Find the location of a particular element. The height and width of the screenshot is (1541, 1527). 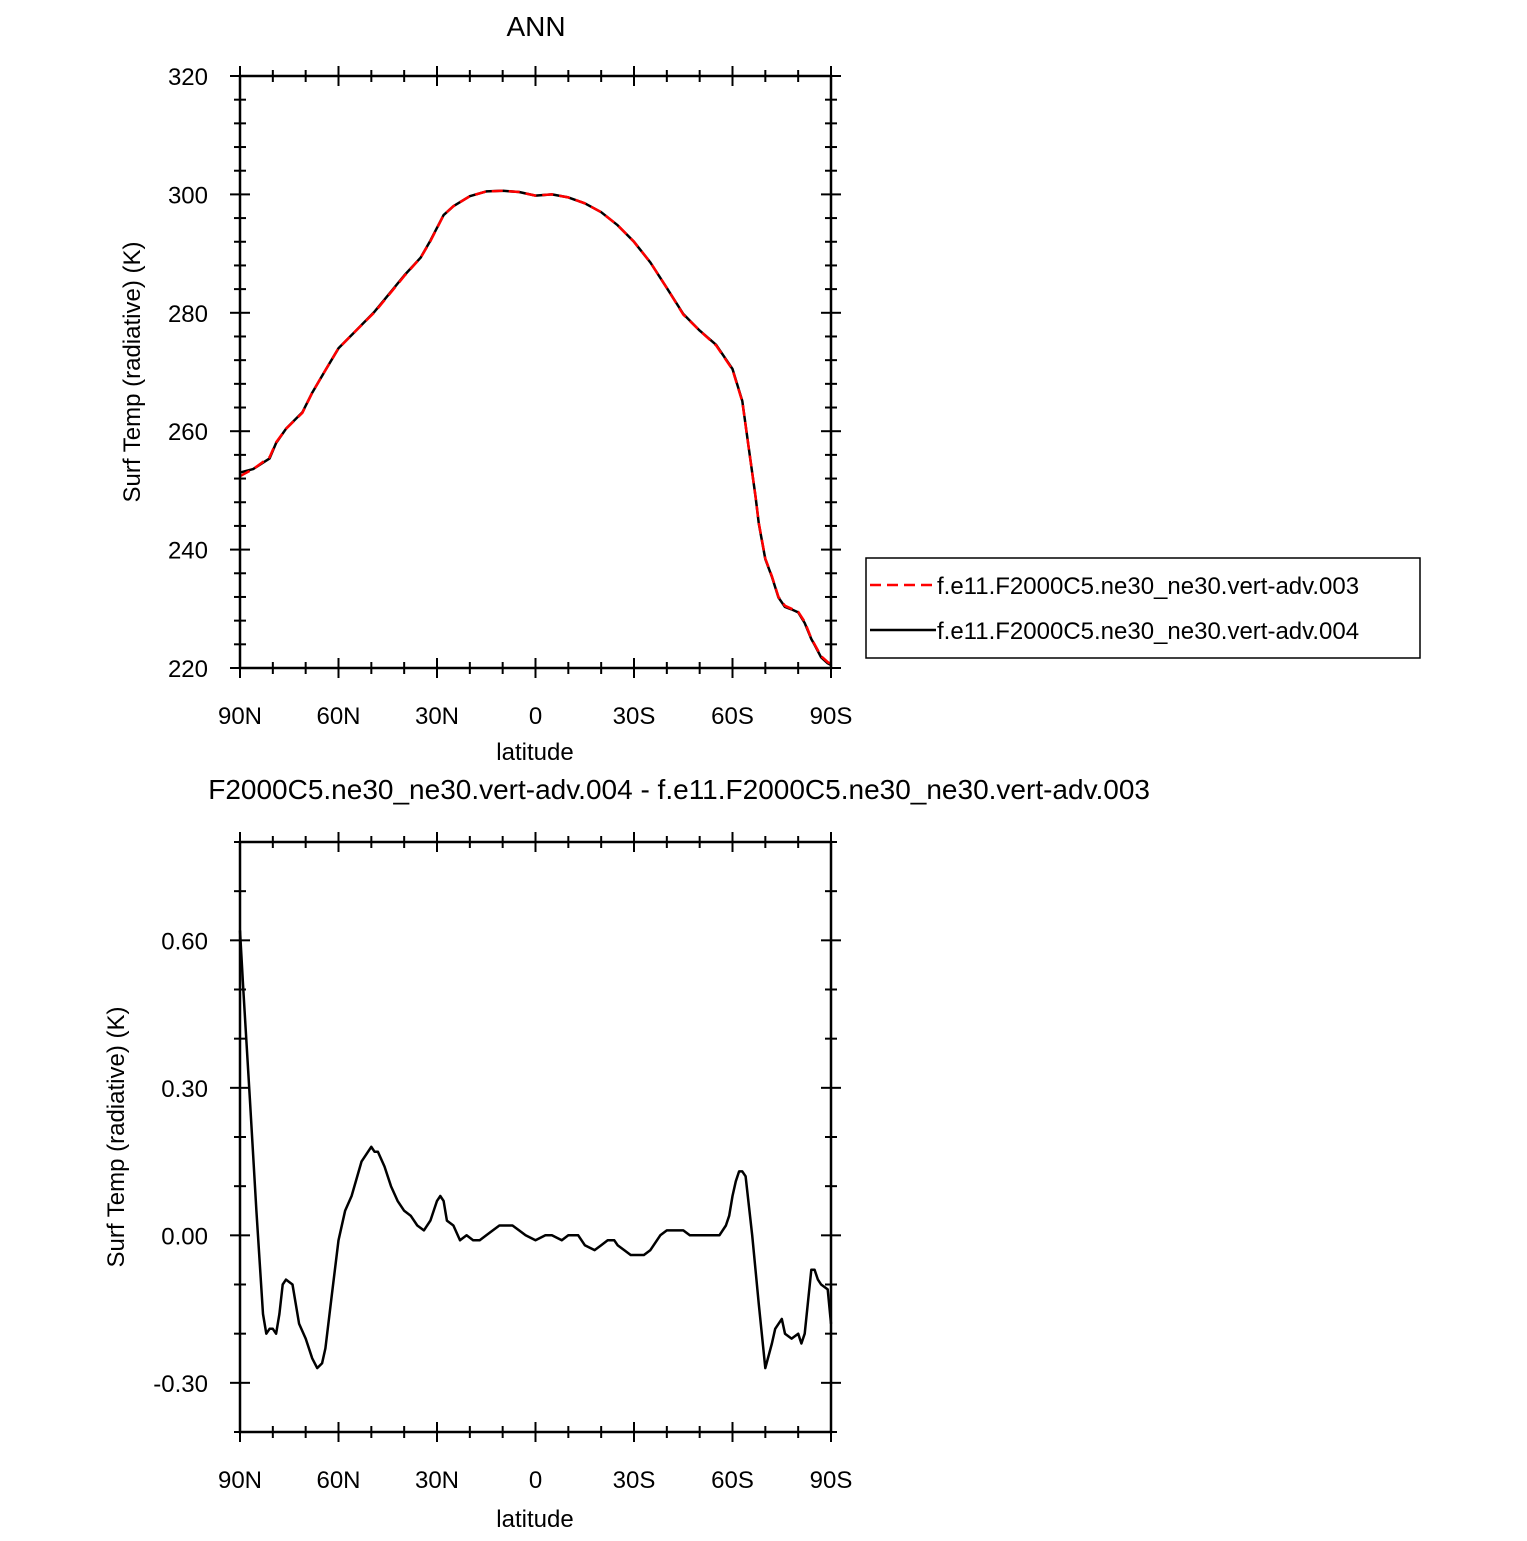

top-panel-y-tick-label: 240 is located at coordinates (188, 551).